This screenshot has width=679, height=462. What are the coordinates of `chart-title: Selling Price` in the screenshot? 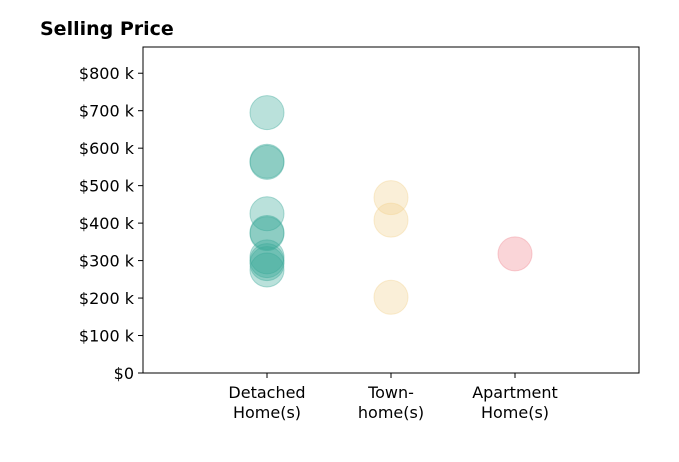 It's located at (107, 29).